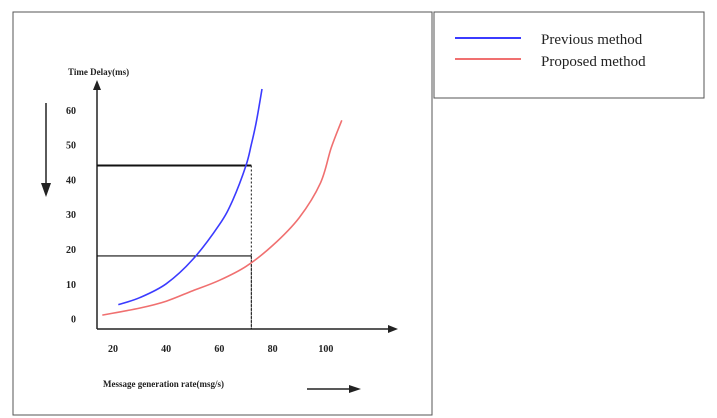  I want to click on y-tick-label: 10, so click(71, 285).